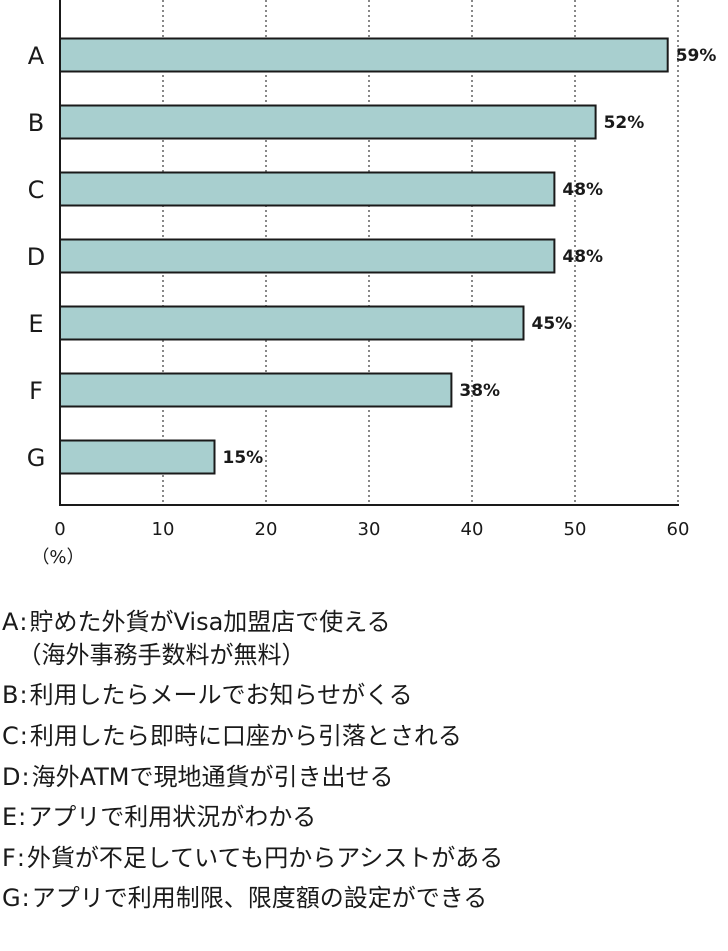 The height and width of the screenshot is (951, 728). Describe the element at coordinates (11, 776) in the screenshot. I see `legend-key: D` at that location.